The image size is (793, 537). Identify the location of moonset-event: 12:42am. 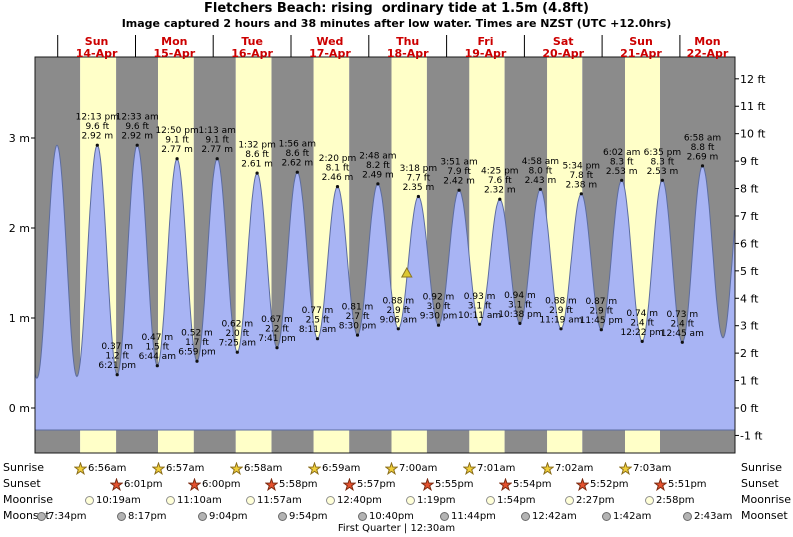
(549, 516).